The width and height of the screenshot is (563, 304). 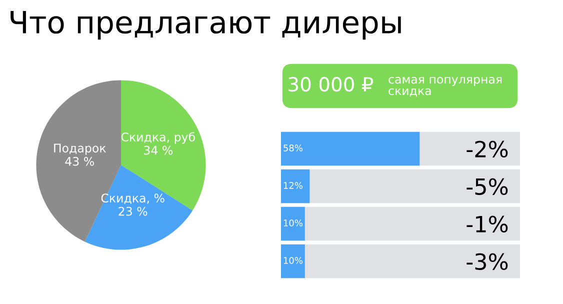 What do you see at coordinates (133, 211) in the screenshot?
I see `data-label: 23 %` at bounding box center [133, 211].